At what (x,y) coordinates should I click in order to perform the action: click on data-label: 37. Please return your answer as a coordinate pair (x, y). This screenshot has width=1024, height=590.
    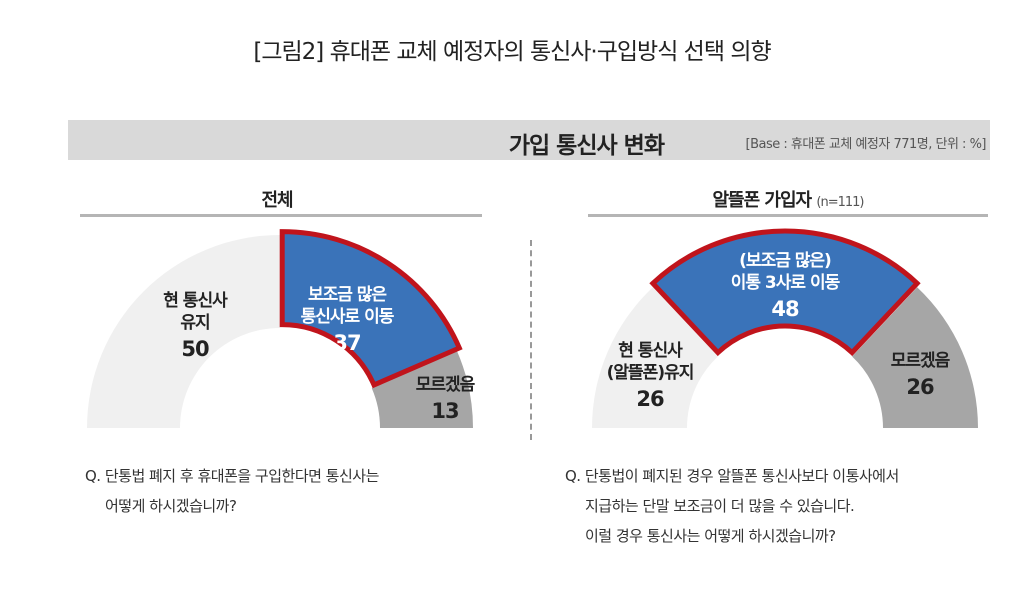
    Looking at the image, I should click on (347, 343).